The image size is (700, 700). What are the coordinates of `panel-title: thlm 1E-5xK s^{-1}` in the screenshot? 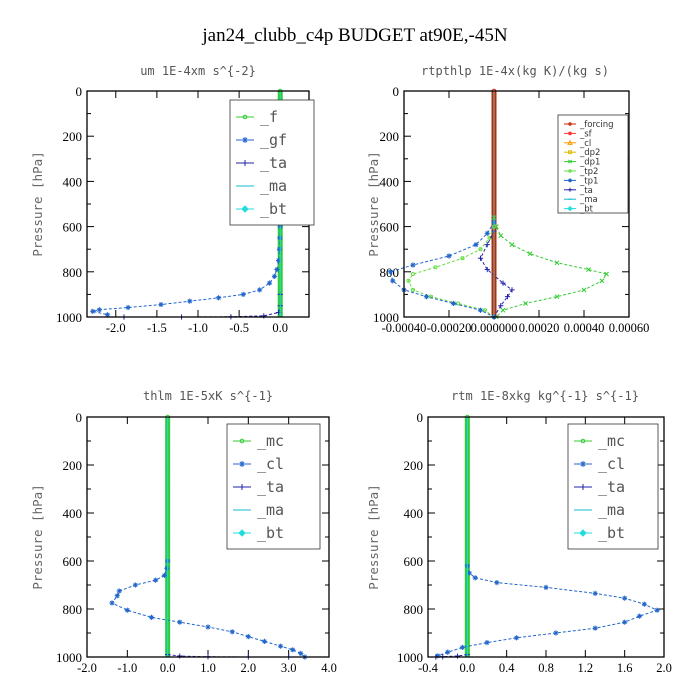 It's located at (208, 396).